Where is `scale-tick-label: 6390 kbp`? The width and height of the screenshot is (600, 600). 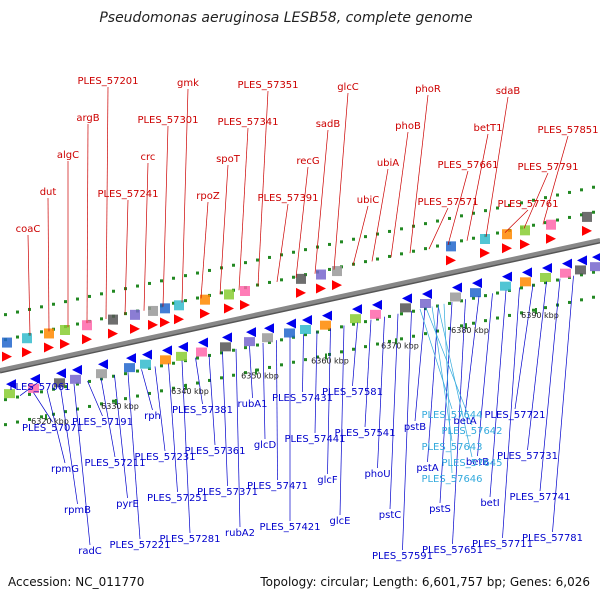 scale-tick-label: 6390 kbp is located at coordinates (540, 315).